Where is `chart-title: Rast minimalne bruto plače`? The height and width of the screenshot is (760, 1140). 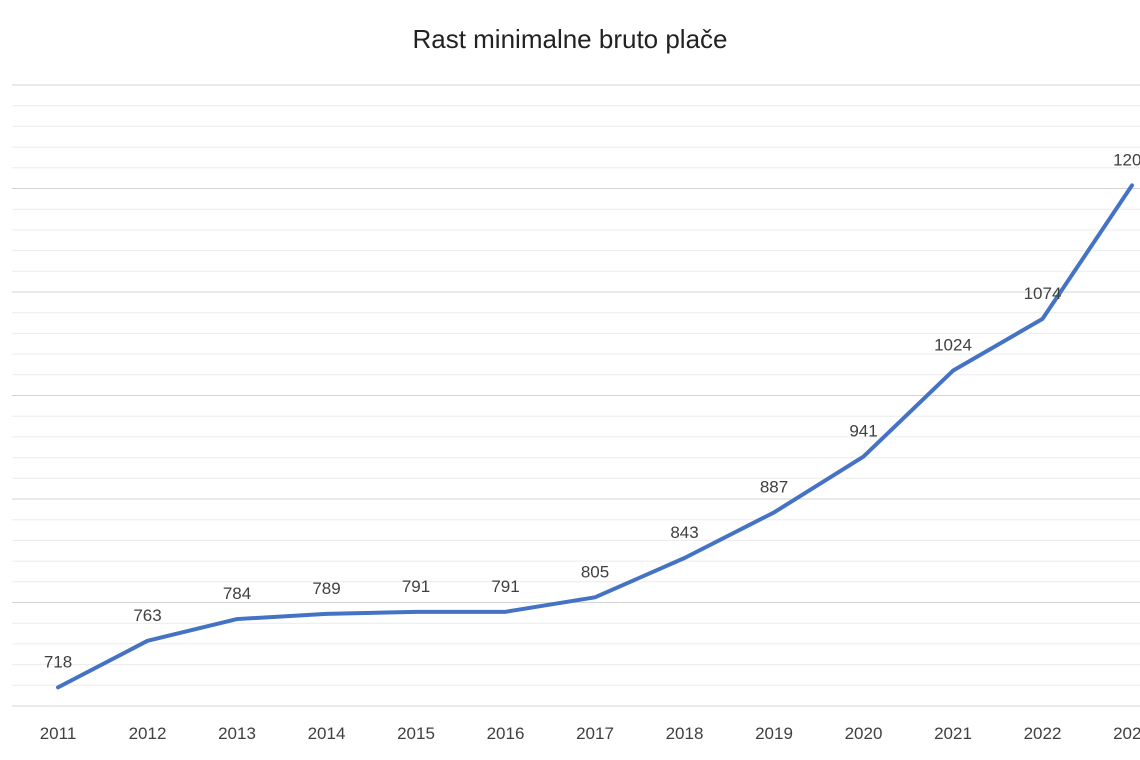
chart-title: Rast minimalne bruto plače is located at coordinates (569, 39).